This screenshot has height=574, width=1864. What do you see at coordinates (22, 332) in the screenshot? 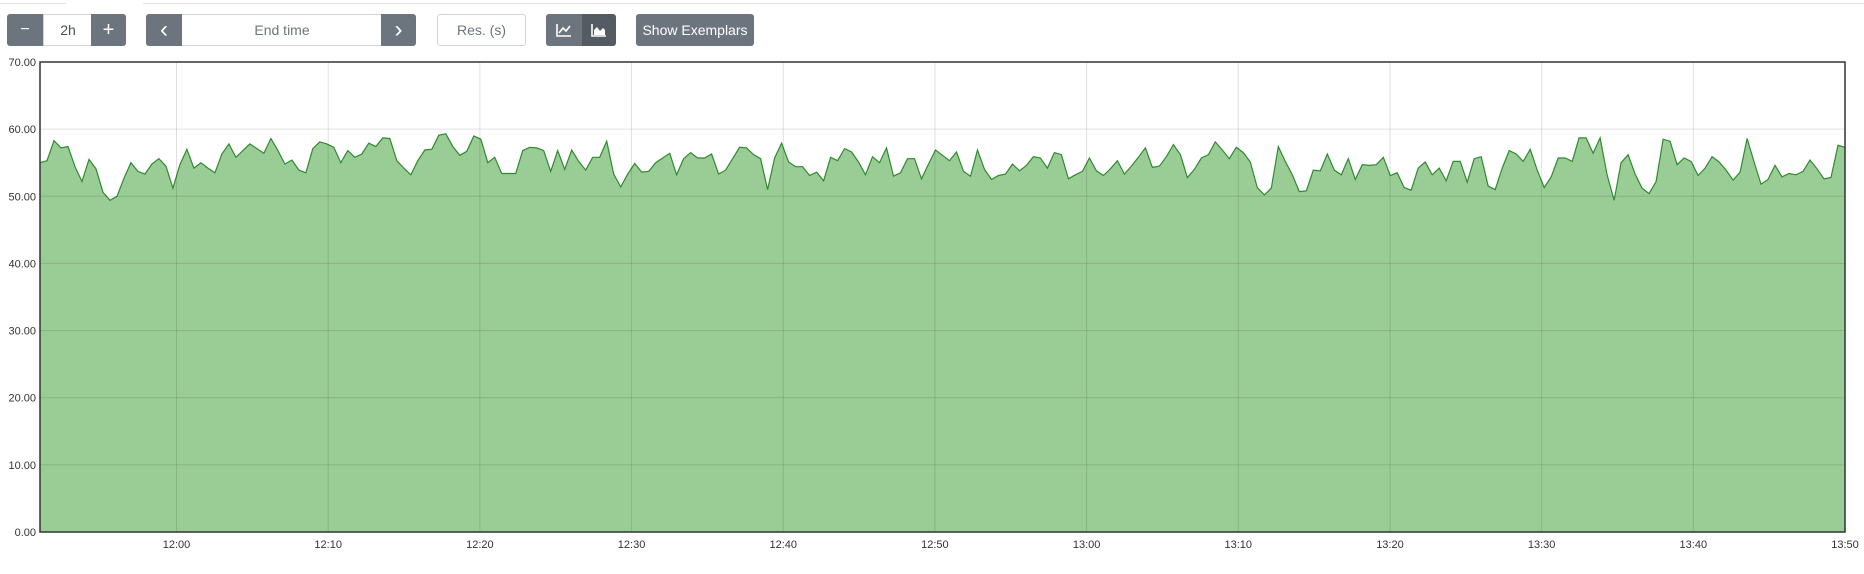
I see `y-tick-label: 30.00` at bounding box center [22, 332].